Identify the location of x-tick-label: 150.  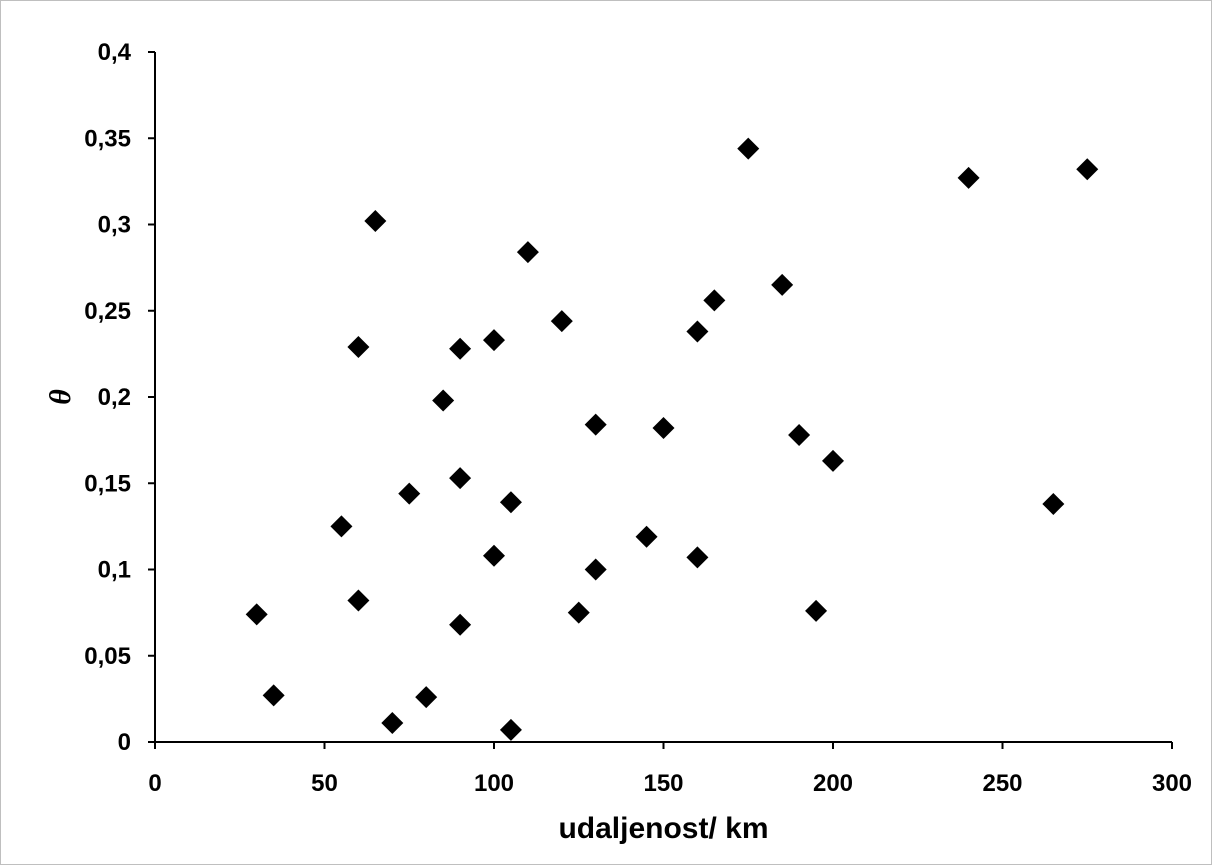
(663, 783).